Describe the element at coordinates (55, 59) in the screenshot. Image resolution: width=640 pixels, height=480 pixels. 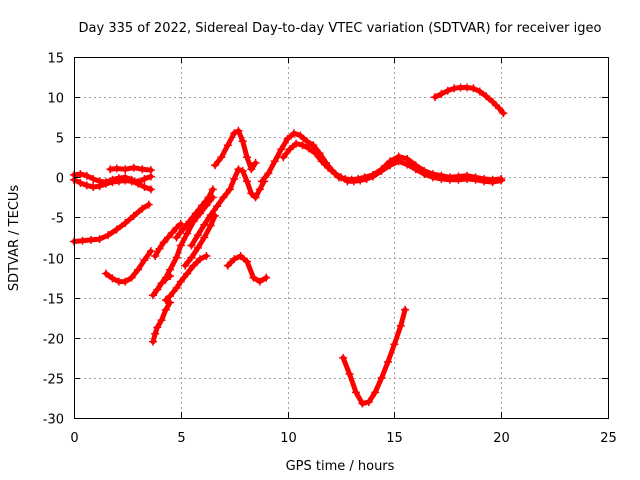
I see `y-tick-label: 15` at that location.